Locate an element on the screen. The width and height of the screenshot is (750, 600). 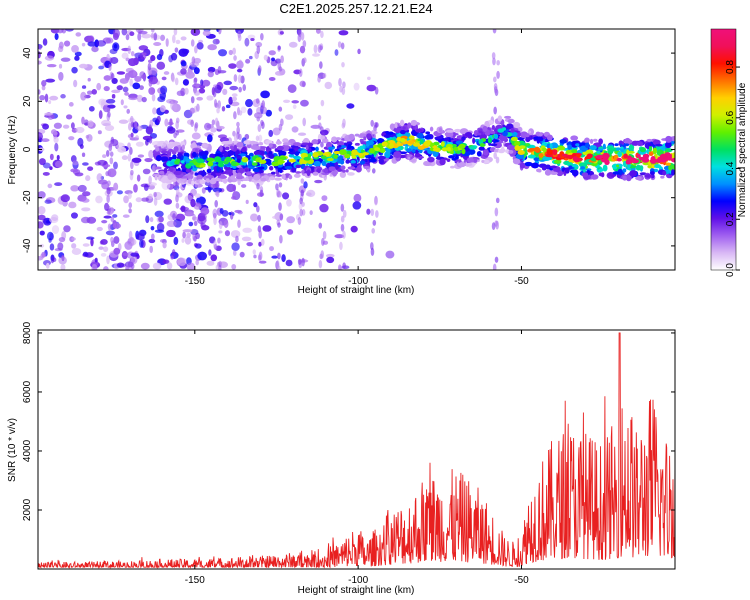
snr-y-label: SNR (10 * v/v) is located at coordinates (12, 450).